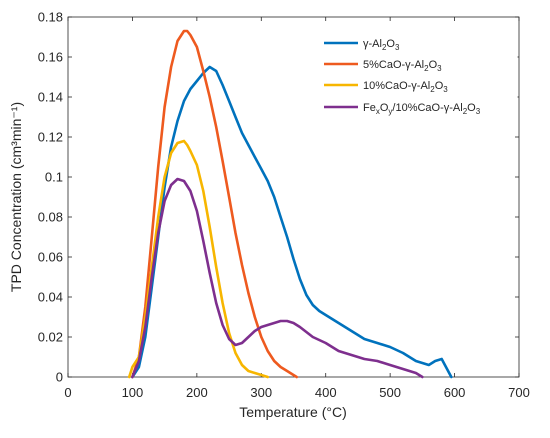  What do you see at coordinates (133, 392) in the screenshot?
I see `x-tick-label: 100` at bounding box center [133, 392].